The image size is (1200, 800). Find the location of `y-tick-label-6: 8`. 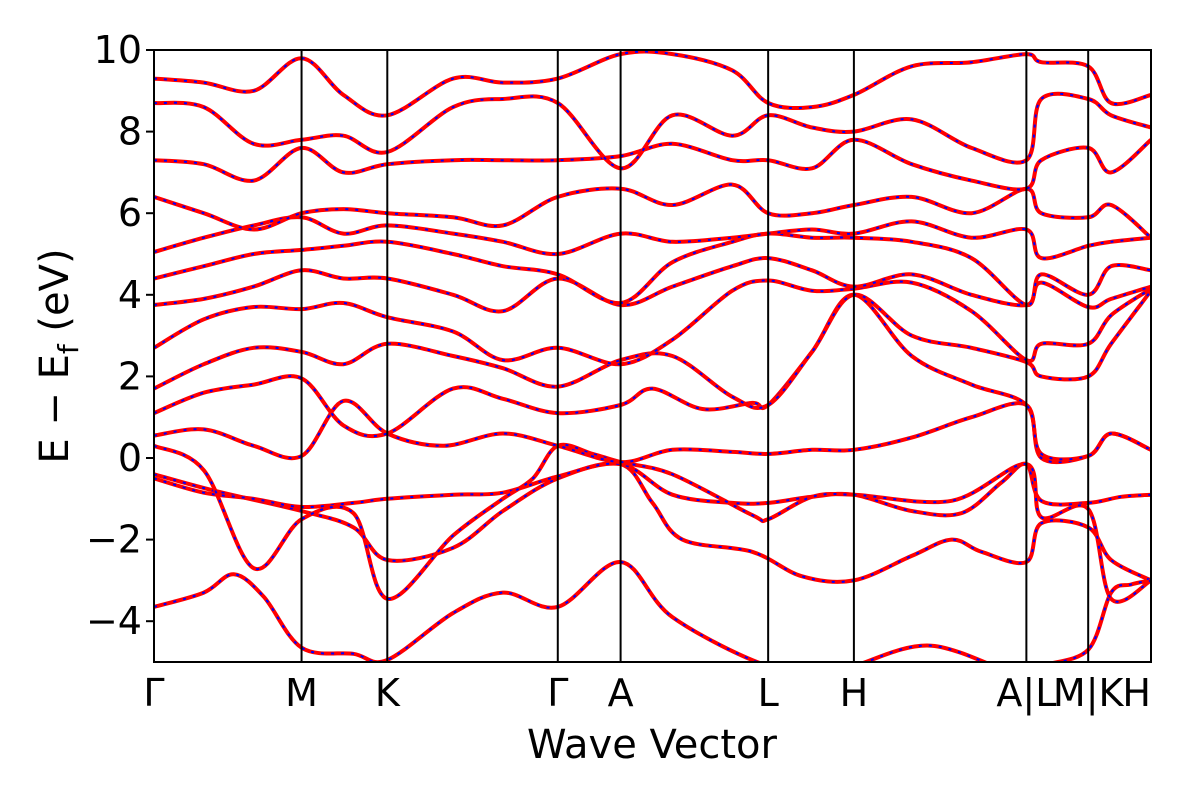

y-tick-label-6: 8 is located at coordinates (130, 132).